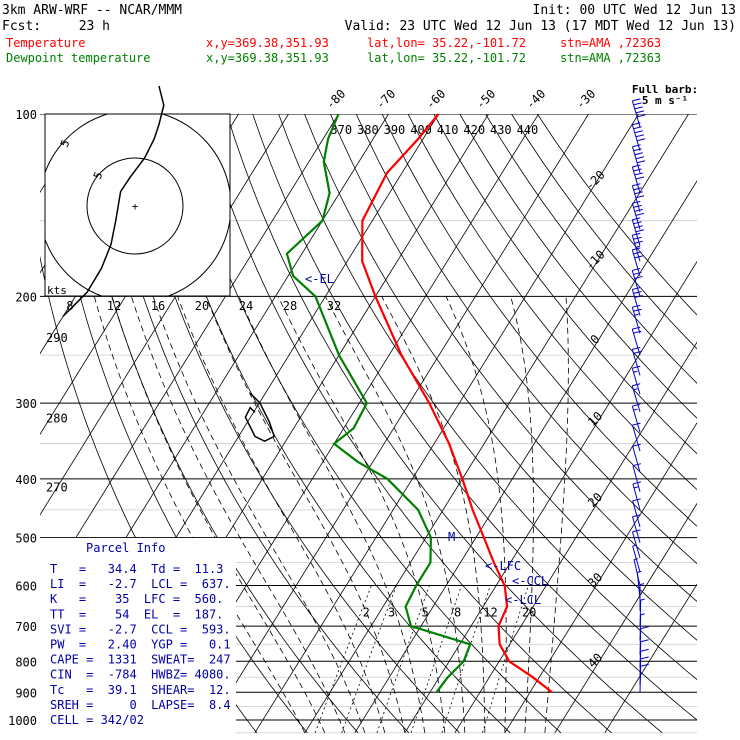  I want to click on pressure-tick-label: 400, so click(26, 480).